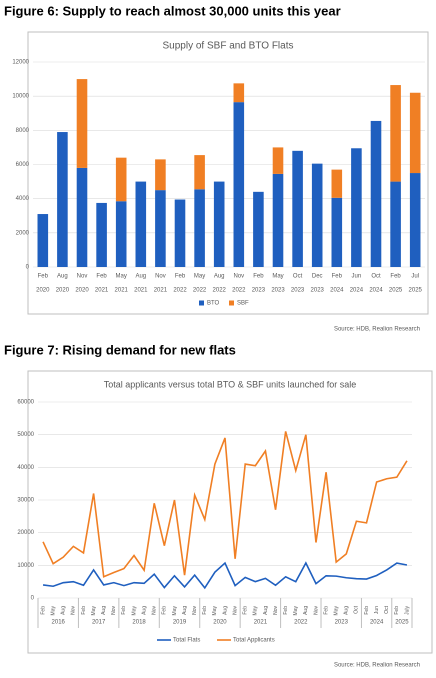 The width and height of the screenshot is (436, 678). Describe the element at coordinates (261, 623) in the screenshot. I see `year-label: 2021` at that location.